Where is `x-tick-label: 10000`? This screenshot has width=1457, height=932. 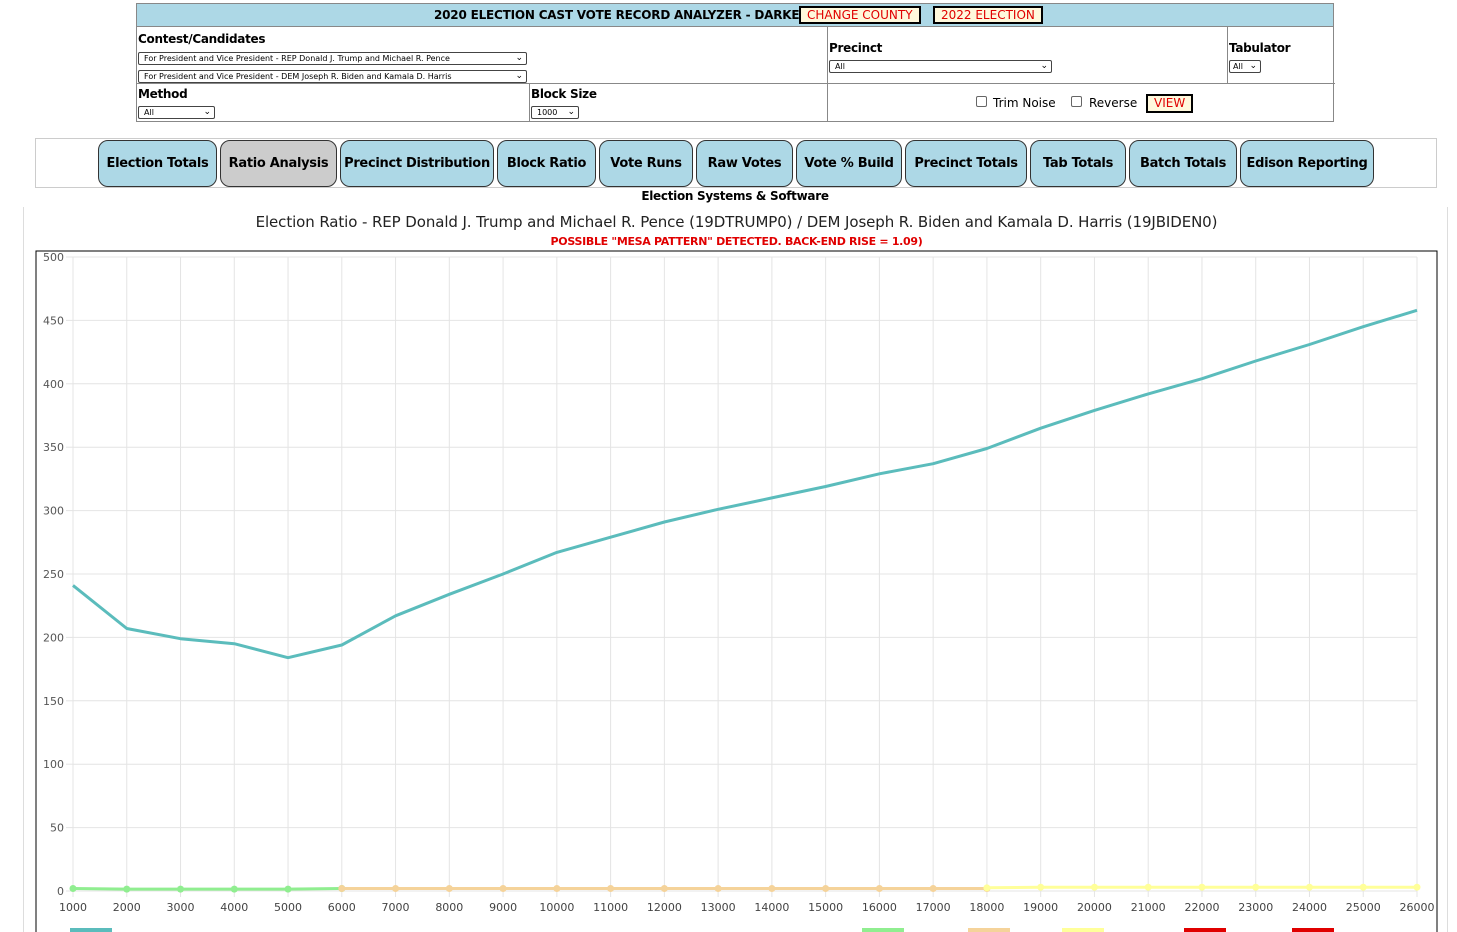
x-tick-label: 10000 is located at coordinates (556, 907).